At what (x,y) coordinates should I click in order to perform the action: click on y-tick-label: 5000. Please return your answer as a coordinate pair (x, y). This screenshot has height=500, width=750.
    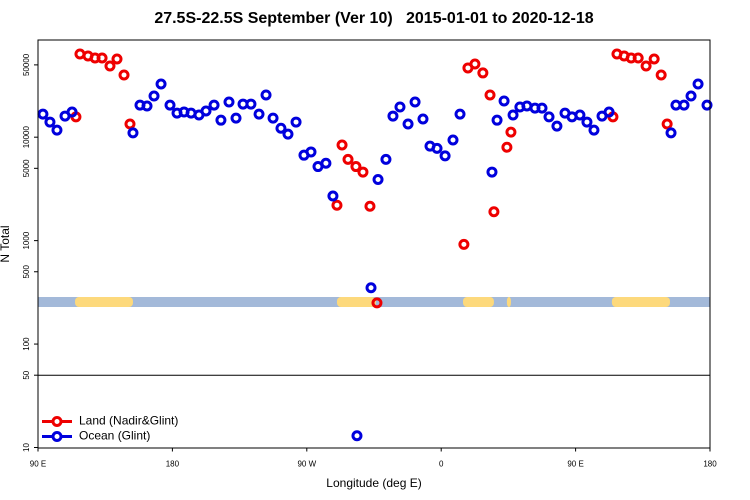
    Looking at the image, I should click on (26, 168).